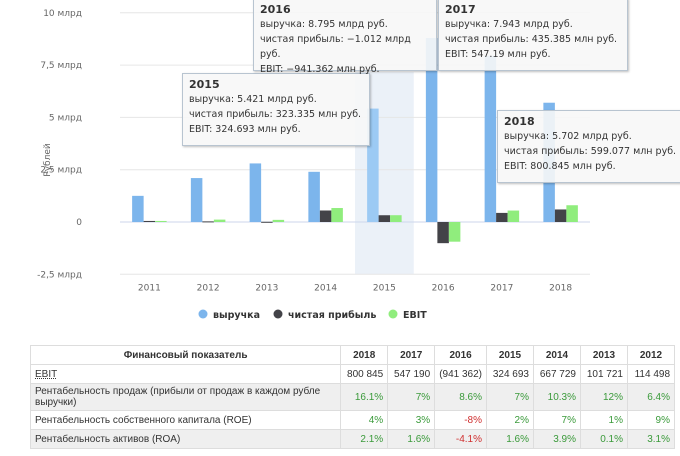  What do you see at coordinates (267, 222) in the screenshot?
I see `bar-чистая-прибыль-2013` at bounding box center [267, 222].